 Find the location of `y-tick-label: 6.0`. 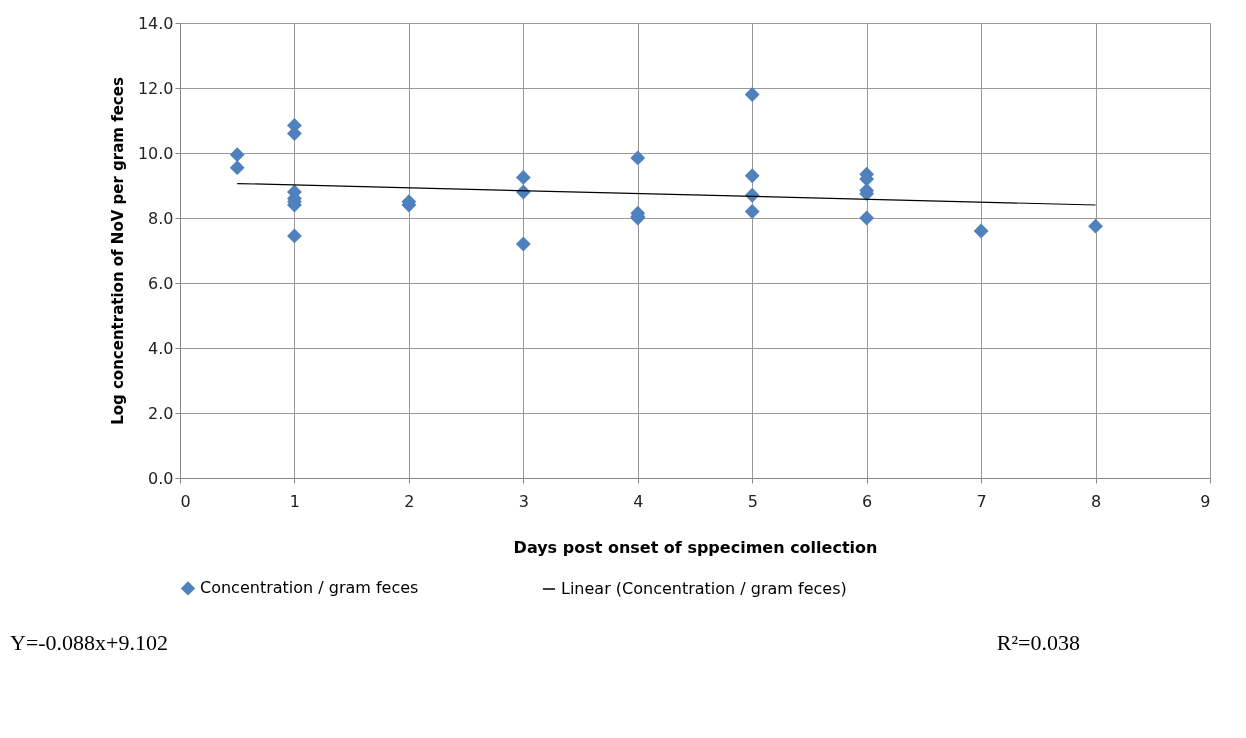

y-tick-label: 6.0 is located at coordinates (161, 283).